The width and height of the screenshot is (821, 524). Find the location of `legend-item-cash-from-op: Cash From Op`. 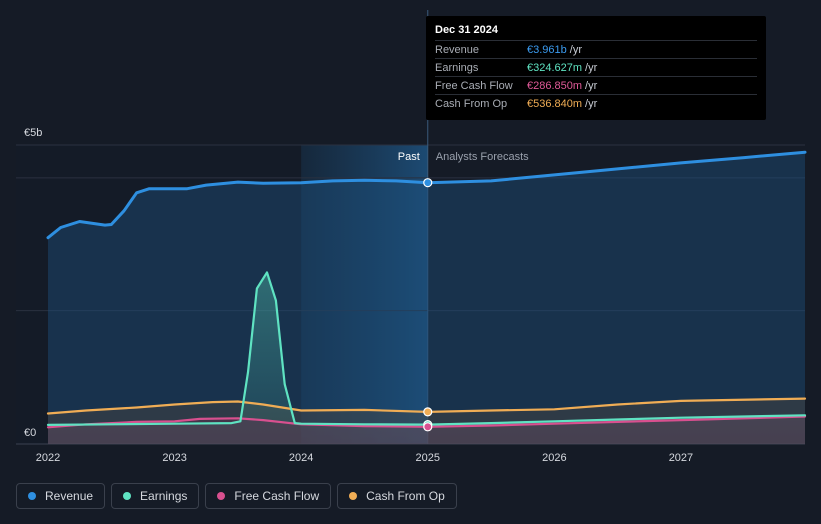

legend-item-cash-from-op: Cash From Op is located at coordinates (397, 496).